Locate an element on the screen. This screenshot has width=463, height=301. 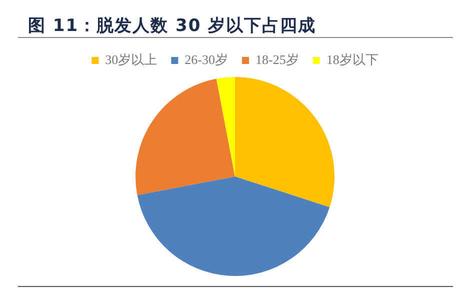
chart-title: 图 11：脱发人数 30 岁以下占四成 is located at coordinates (172, 26).